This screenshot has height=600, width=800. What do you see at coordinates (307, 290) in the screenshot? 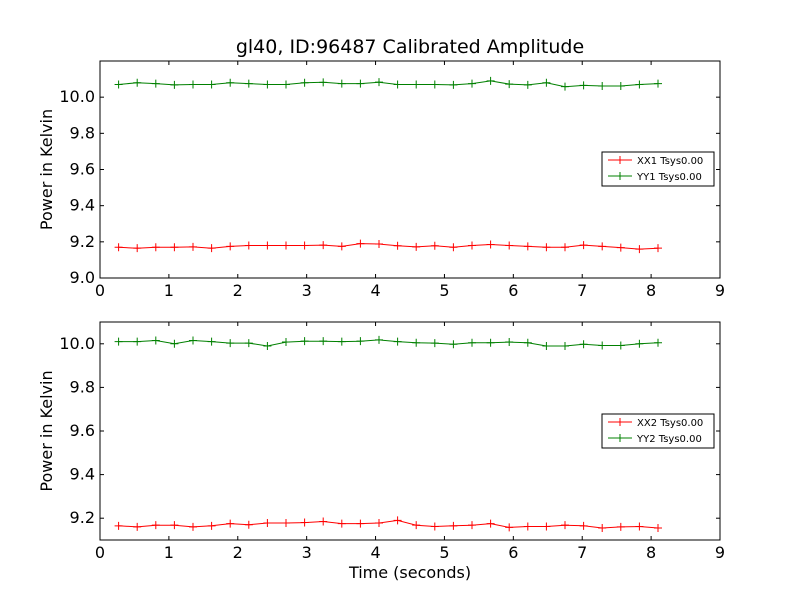
I see `x-tick-label: 3` at bounding box center [307, 290].